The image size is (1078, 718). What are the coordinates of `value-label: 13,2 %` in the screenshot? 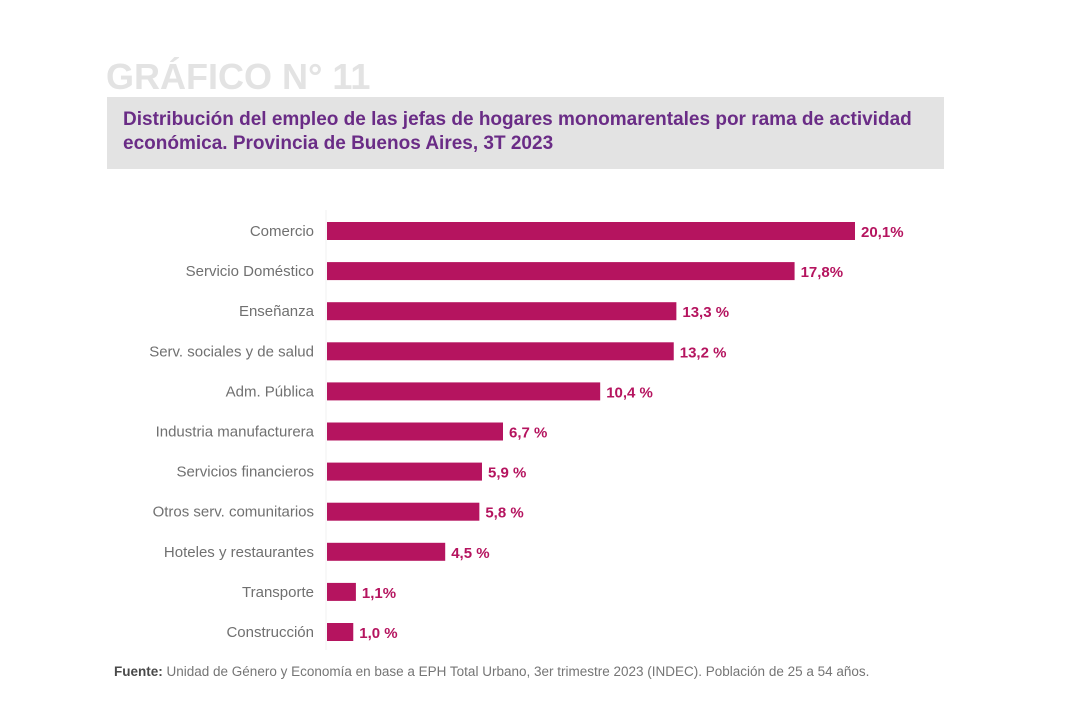 It's located at (703, 352).